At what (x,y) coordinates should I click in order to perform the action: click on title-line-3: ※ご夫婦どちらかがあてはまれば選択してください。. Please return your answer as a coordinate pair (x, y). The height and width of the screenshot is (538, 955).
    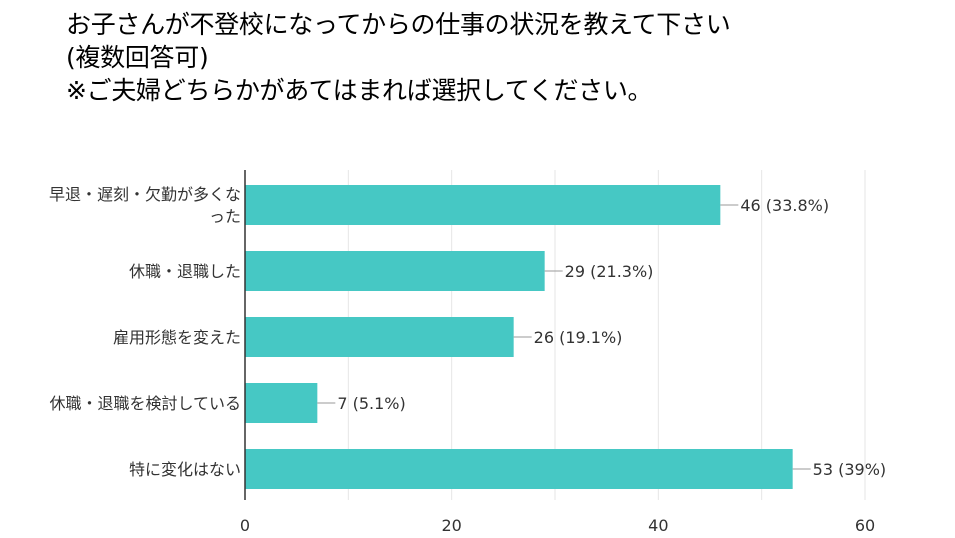
    Looking at the image, I should click on (359, 90).